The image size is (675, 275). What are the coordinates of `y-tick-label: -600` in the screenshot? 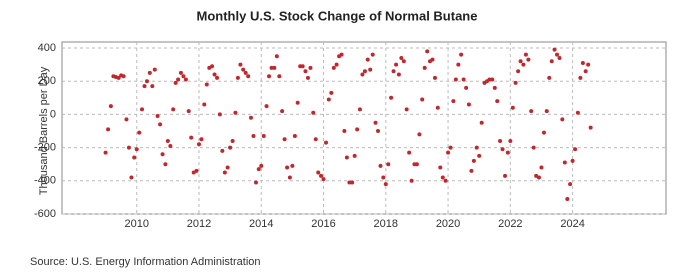 It's located at (45, 214).